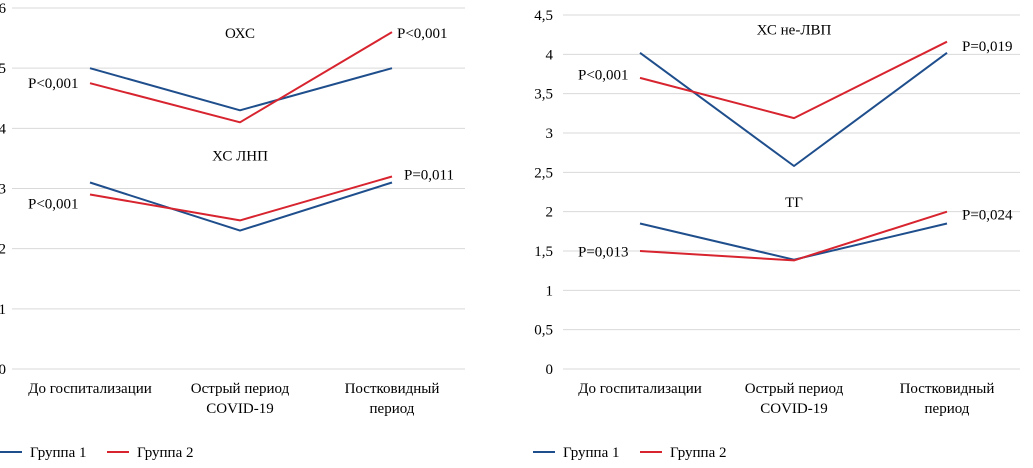  What do you see at coordinates (240, 156) in the screenshot?
I see `chart-annotation: ХС ЛНП` at bounding box center [240, 156].